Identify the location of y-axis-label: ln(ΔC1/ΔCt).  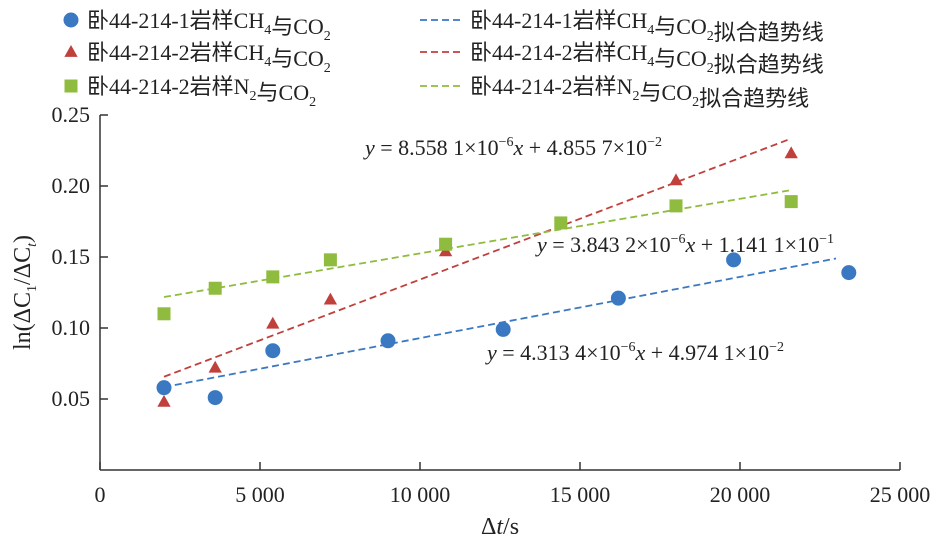
(25, 292).